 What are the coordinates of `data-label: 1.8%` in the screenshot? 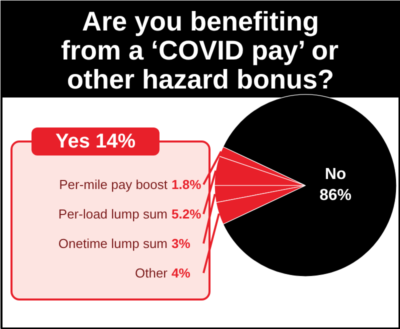 It's located at (187, 184).